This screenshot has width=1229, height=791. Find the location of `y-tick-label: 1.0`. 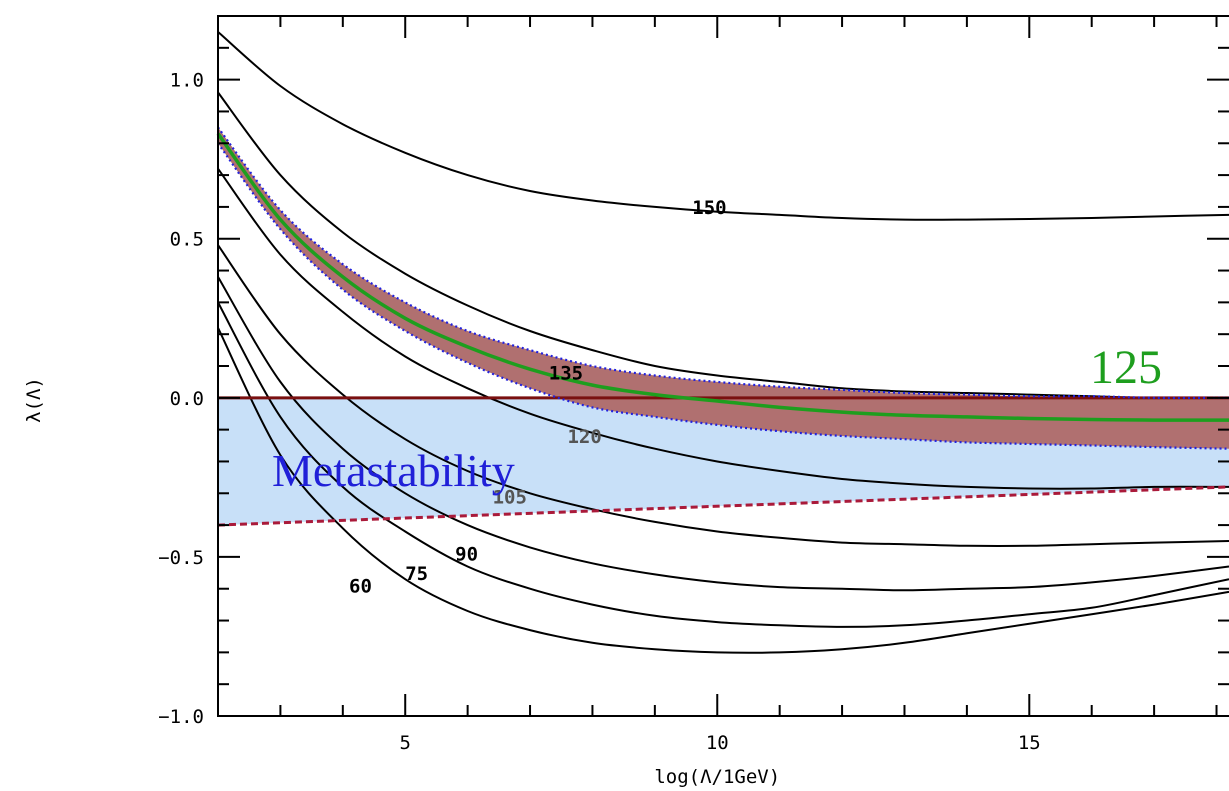

y-tick-label: 1.0 is located at coordinates (187, 81).